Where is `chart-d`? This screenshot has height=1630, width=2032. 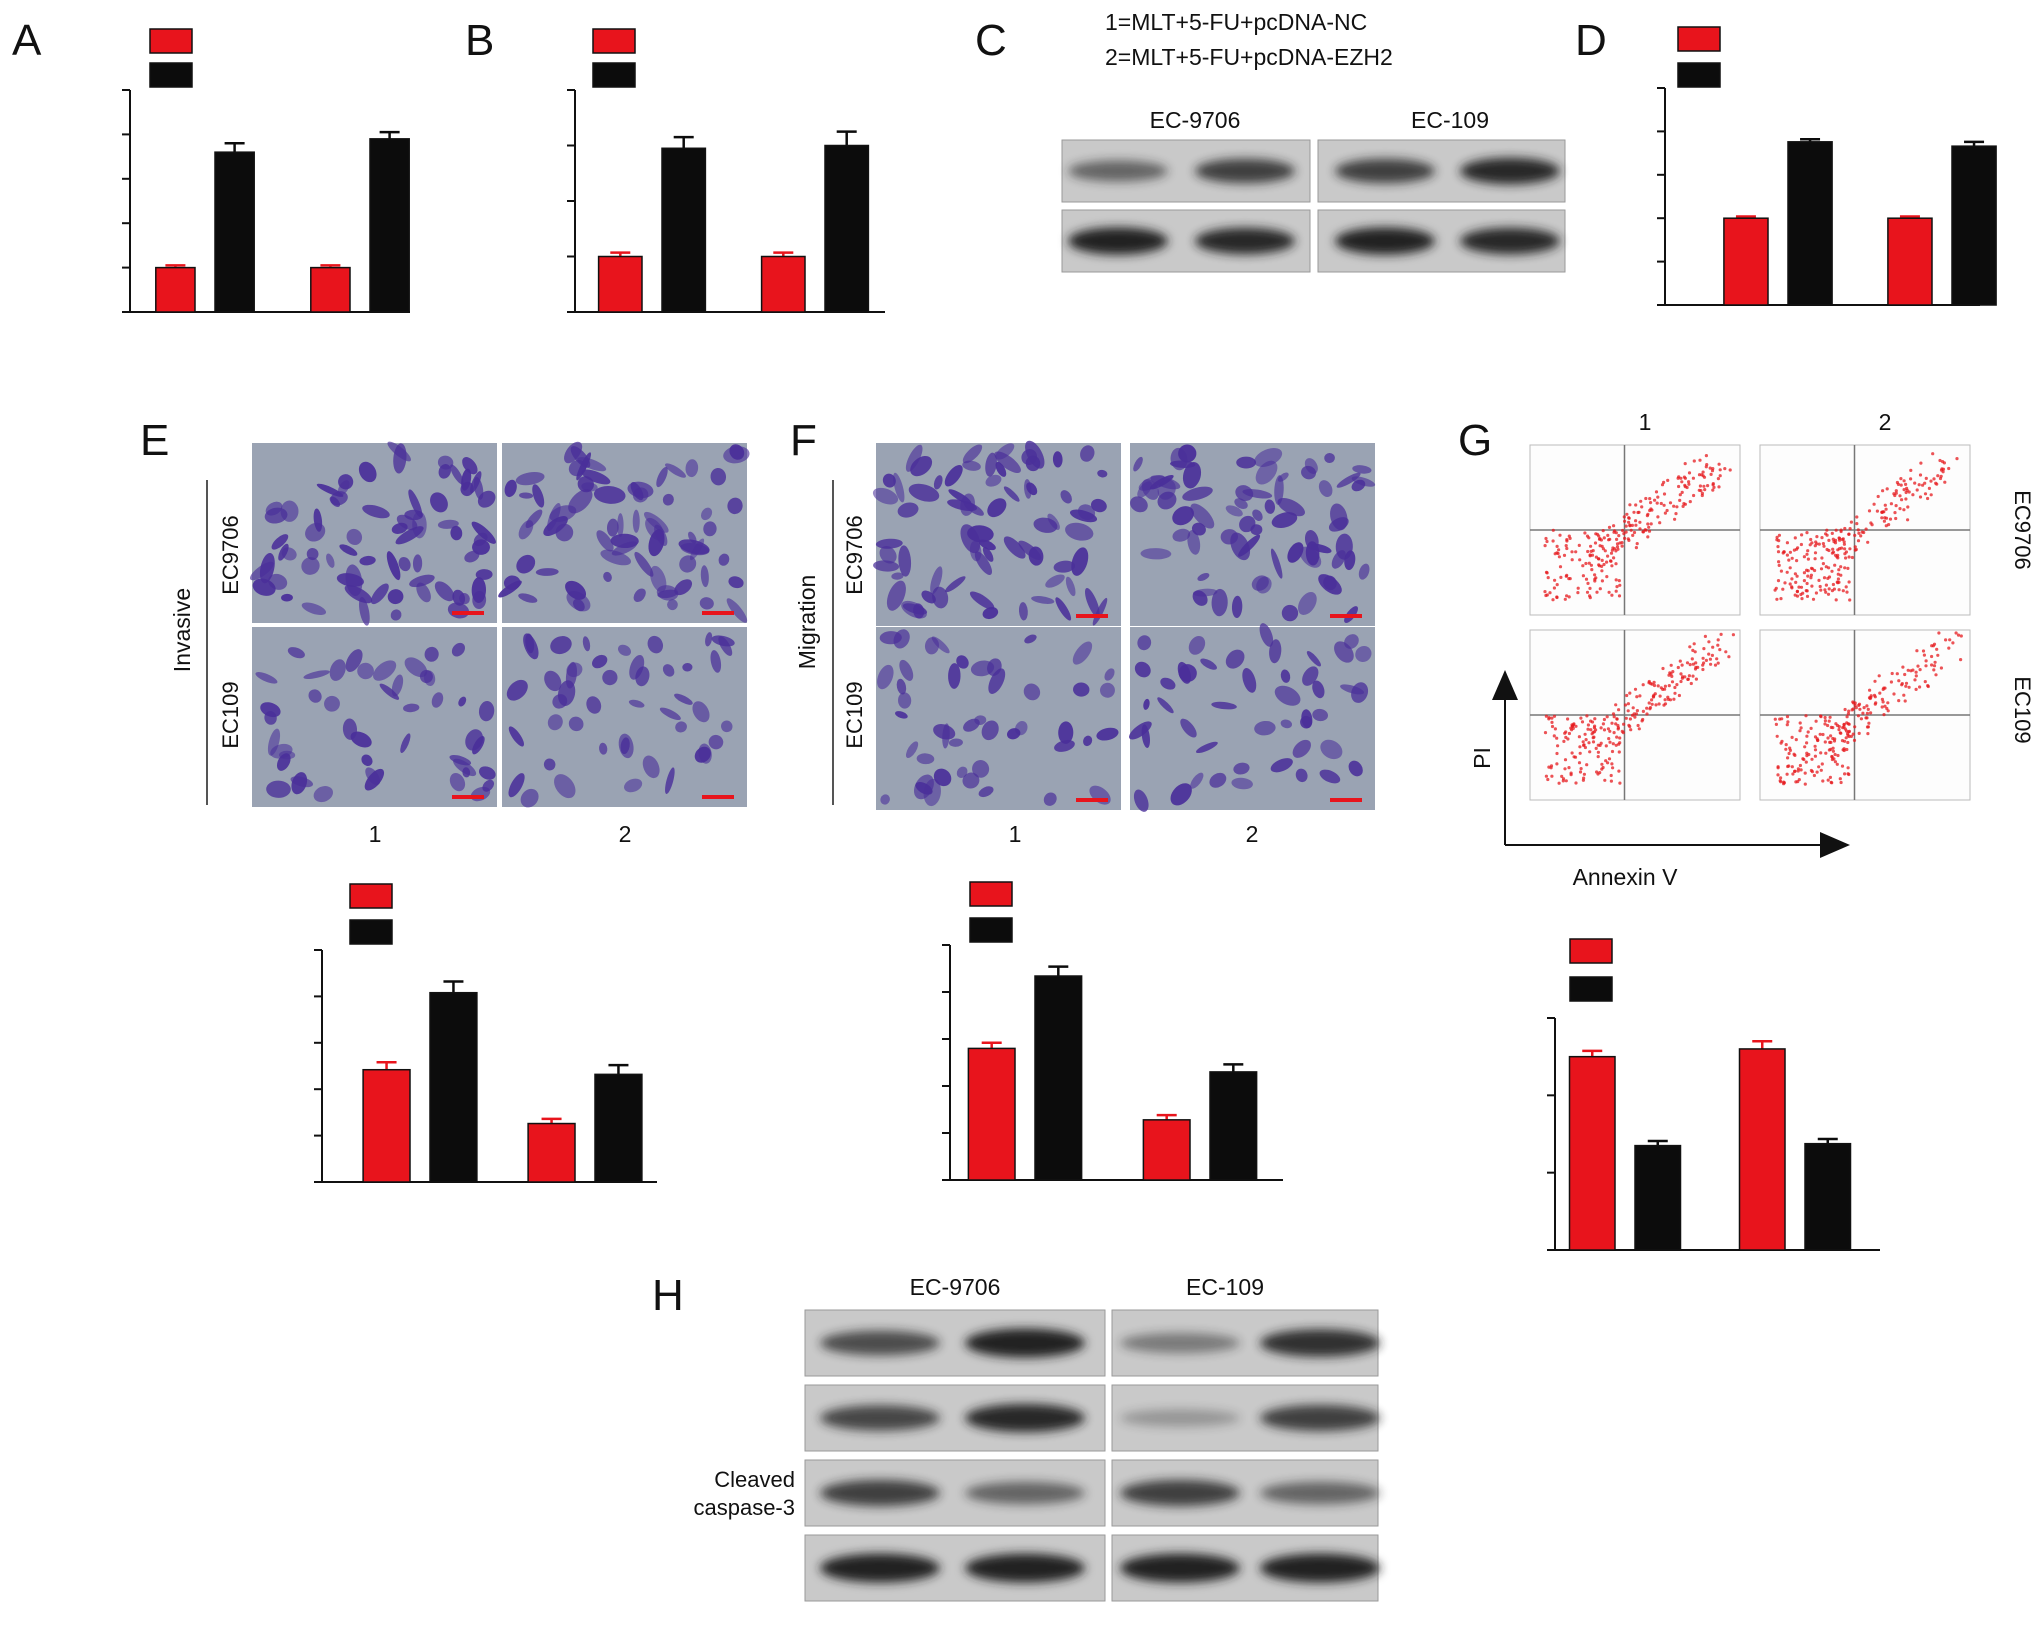 chart-d is located at coordinates (1827, 166).